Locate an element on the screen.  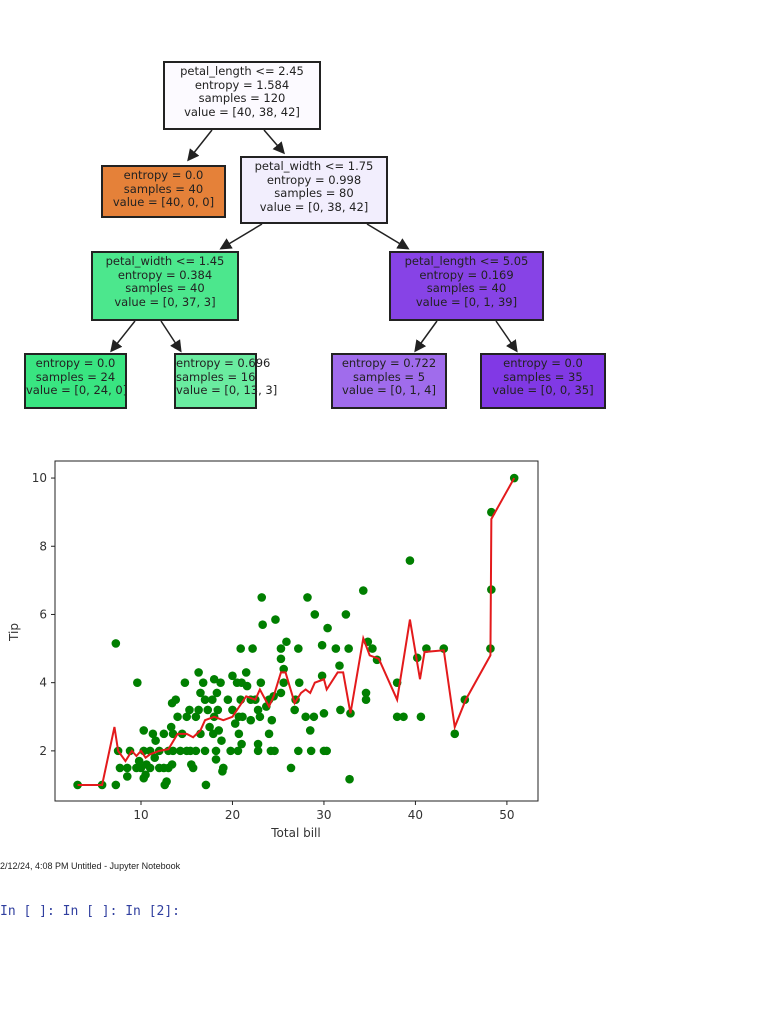
y-tick-label: 4 is located at coordinates (43, 683).